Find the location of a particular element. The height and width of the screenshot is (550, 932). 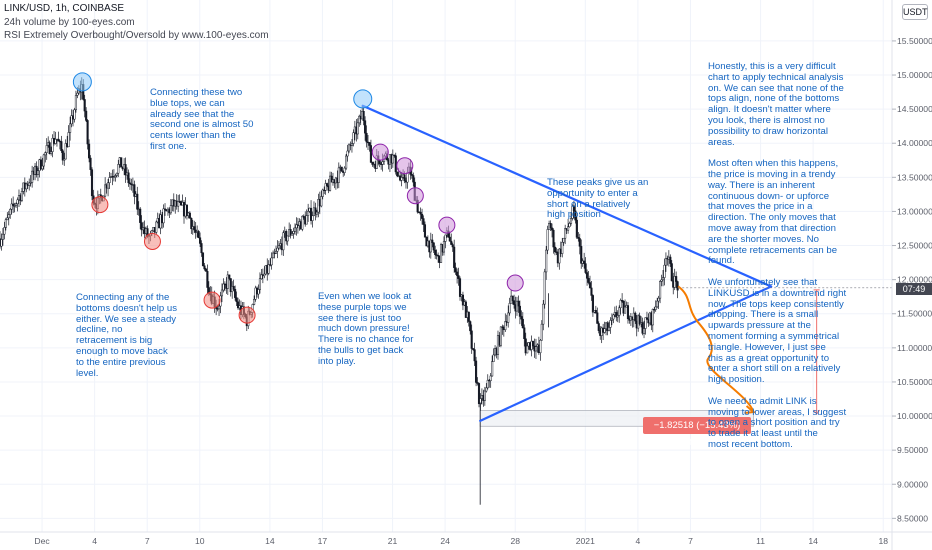

triangle-upper-line is located at coordinates (567, 196).